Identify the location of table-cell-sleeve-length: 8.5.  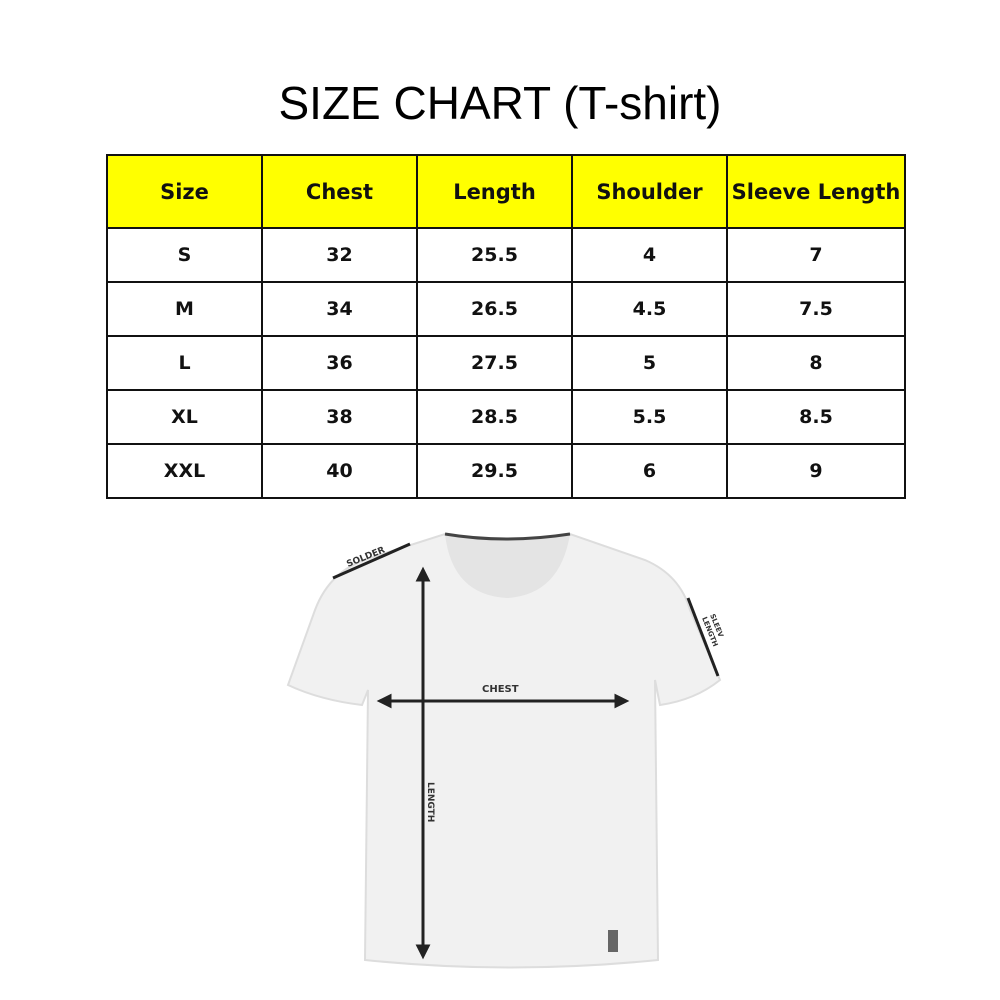
(816, 417).